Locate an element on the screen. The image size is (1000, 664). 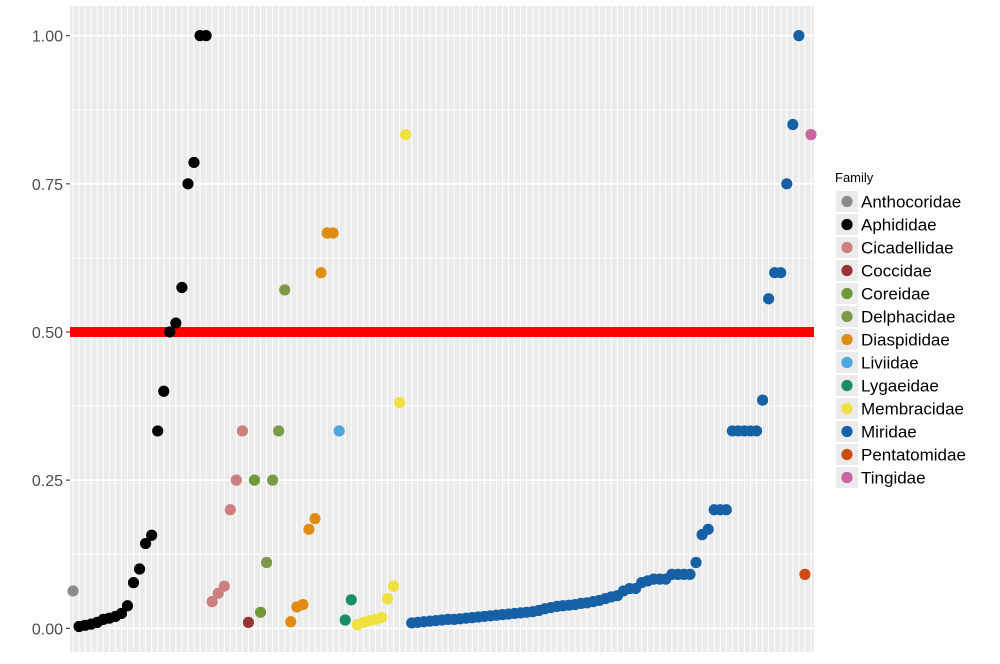
legend-item: Aphididae is located at coordinates (886, 224).